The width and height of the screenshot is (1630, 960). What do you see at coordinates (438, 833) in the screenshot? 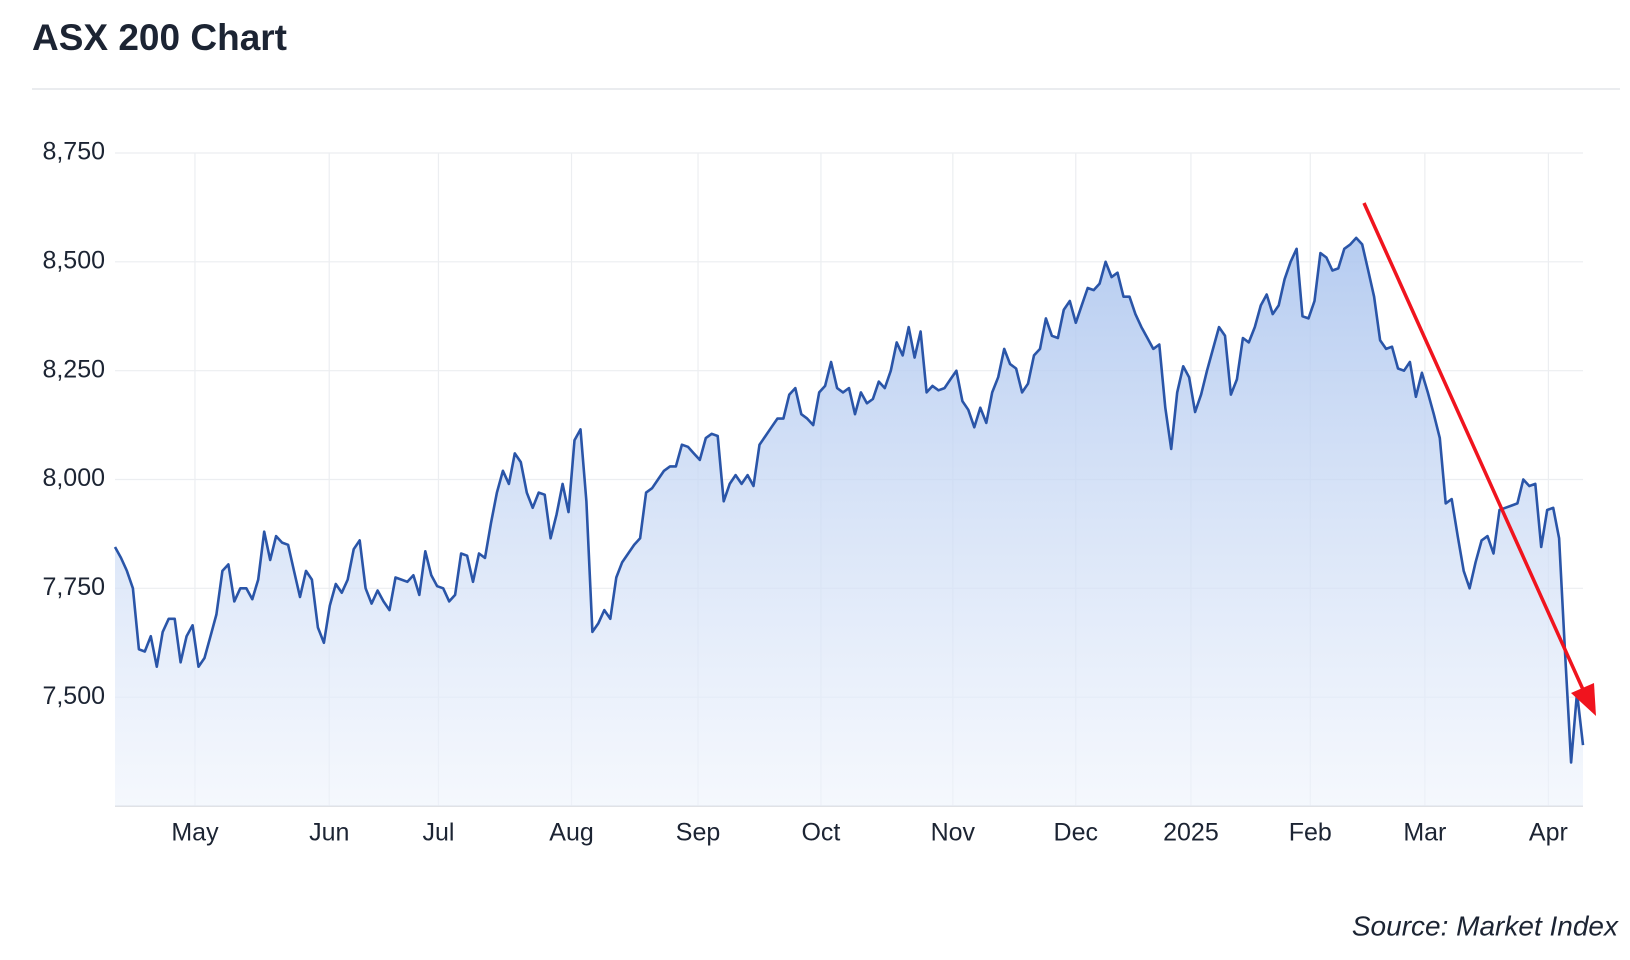
I see `x-tick-label: Jul` at bounding box center [438, 833].